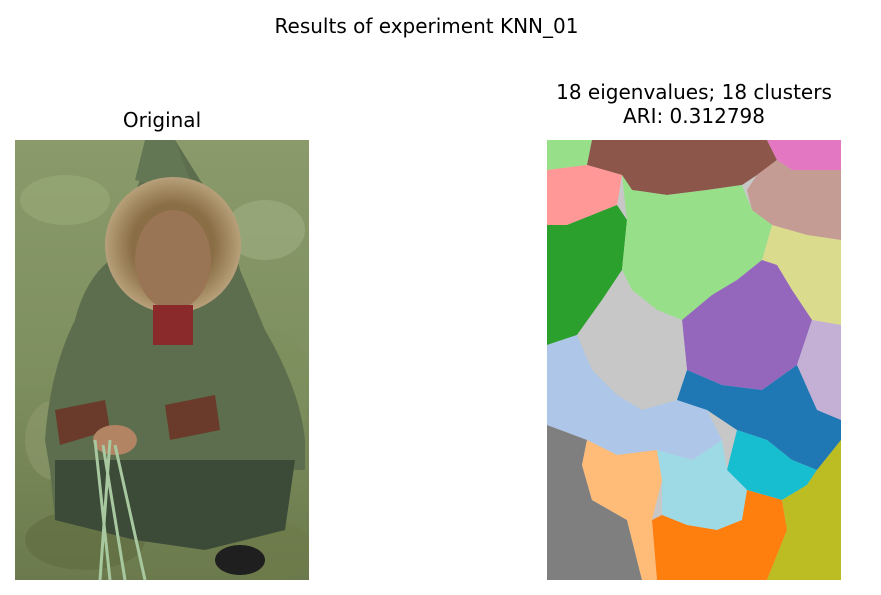 This screenshot has height=595, width=881. Describe the element at coordinates (173, 325) in the screenshot. I see `plaid-shirt` at that location.